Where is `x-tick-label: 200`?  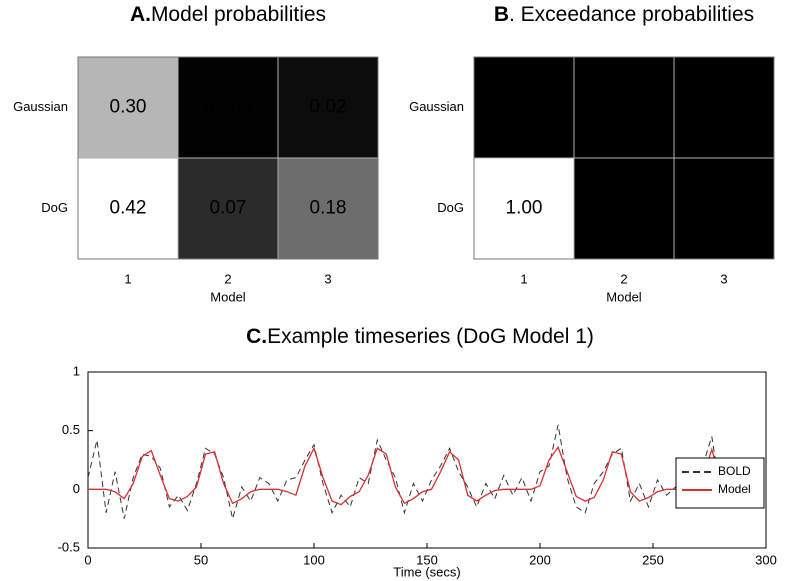 x-tick-label: 200 is located at coordinates (540, 559).